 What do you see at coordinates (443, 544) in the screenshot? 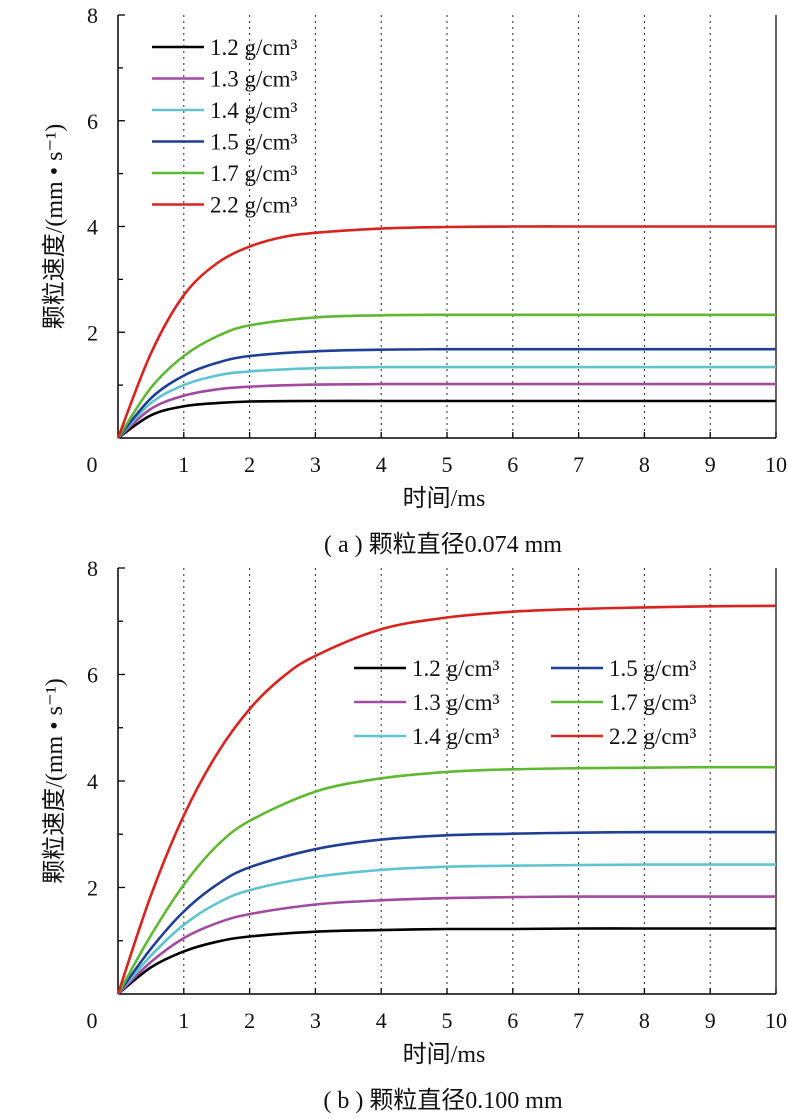
I see `panel-caption: ( a ) 颗粒直径0.074 mm` at bounding box center [443, 544].